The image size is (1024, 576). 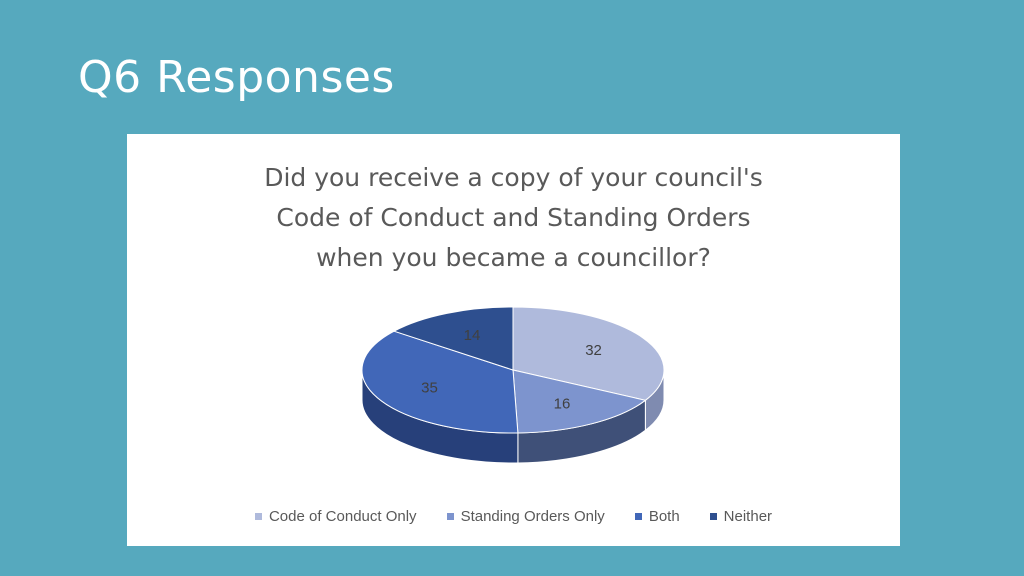 I want to click on legend-label: Neither, so click(x=748, y=516).